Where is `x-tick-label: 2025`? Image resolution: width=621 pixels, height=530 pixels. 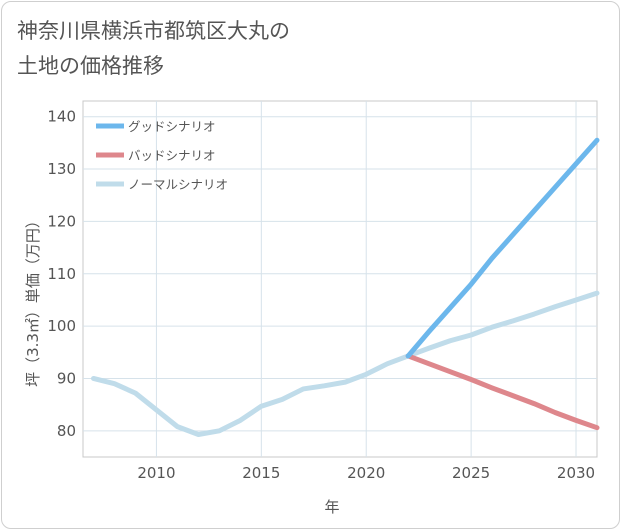
x-tick-label: 2025 is located at coordinates (471, 473).